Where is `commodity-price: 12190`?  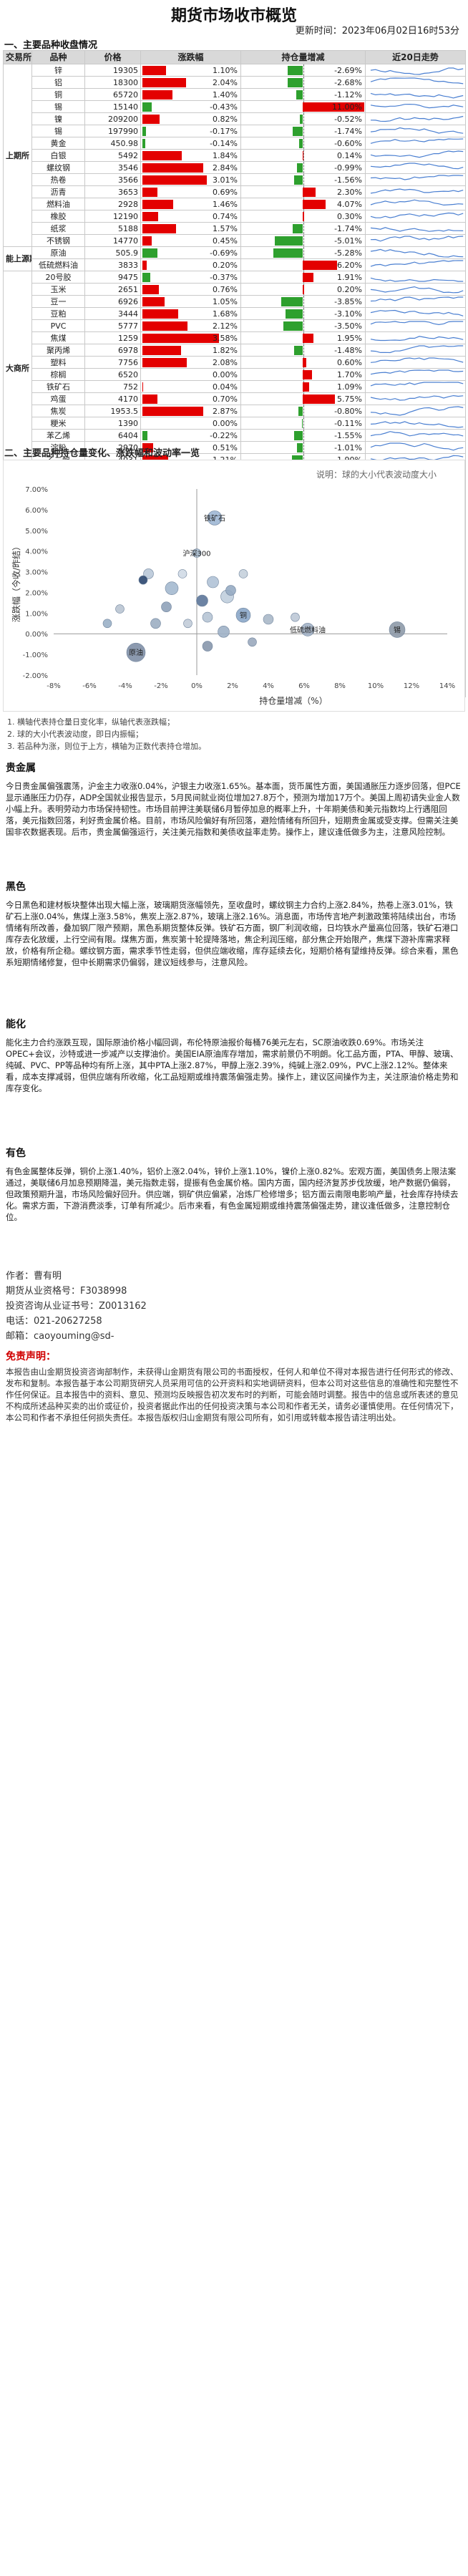
commodity-price: 12190 is located at coordinates (112, 216).